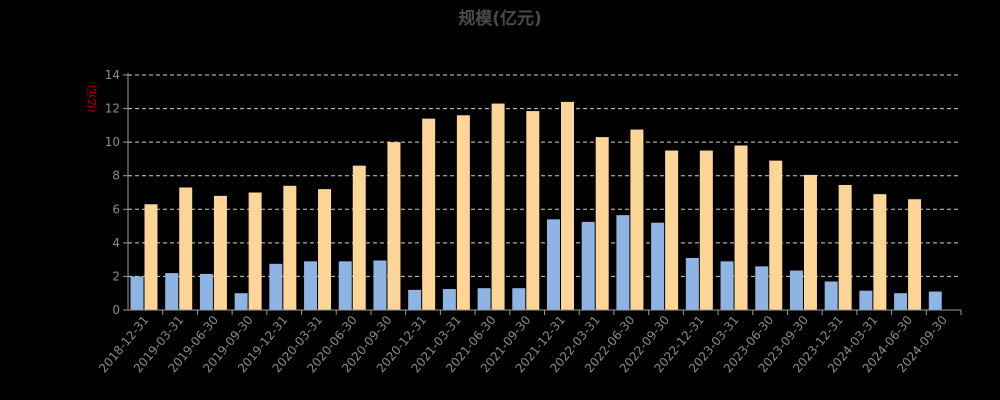 The image size is (1000, 400). I want to click on y-tick-label: 0, so click(116, 310).